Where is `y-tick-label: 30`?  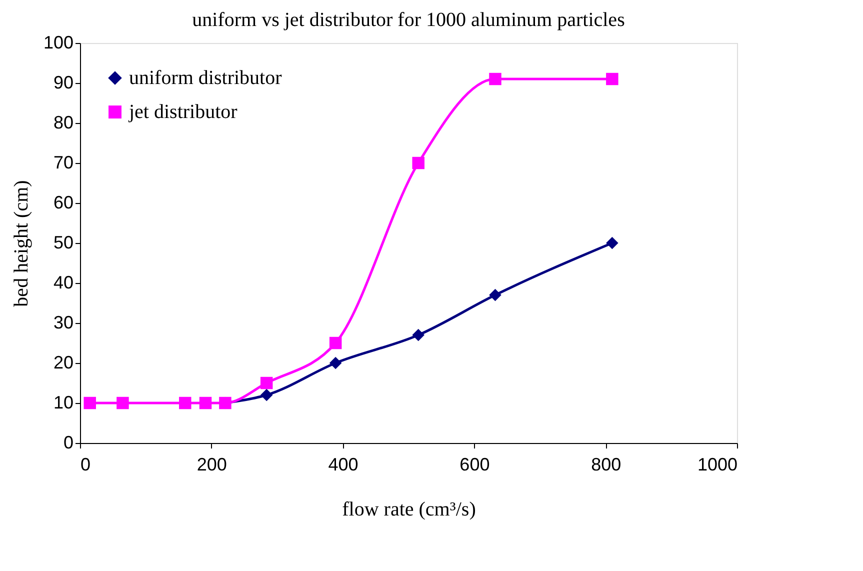
y-tick-label: 30 is located at coordinates (63, 322).